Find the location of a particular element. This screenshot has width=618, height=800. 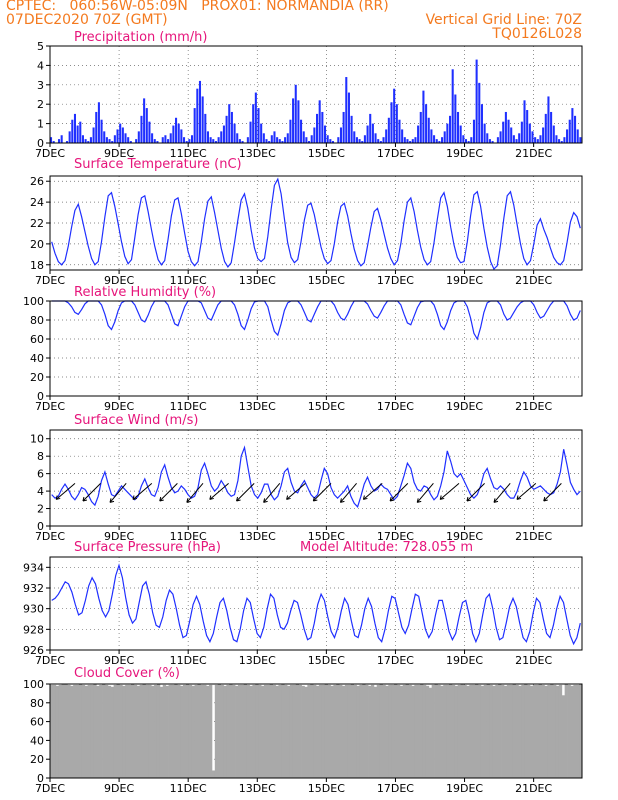

x-tick-label-cloud-cover: 11DEC is located at coordinates (188, 788).